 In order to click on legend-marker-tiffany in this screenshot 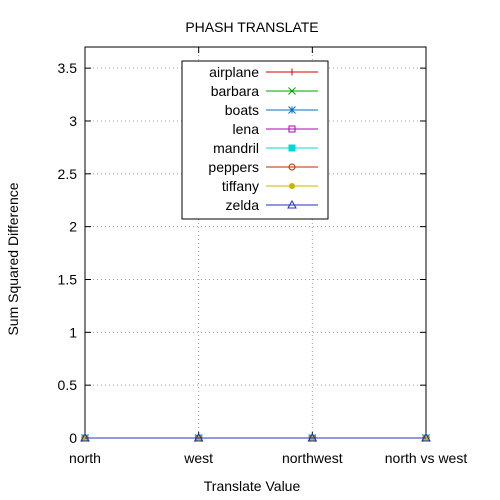, I will do `click(292, 186)`.